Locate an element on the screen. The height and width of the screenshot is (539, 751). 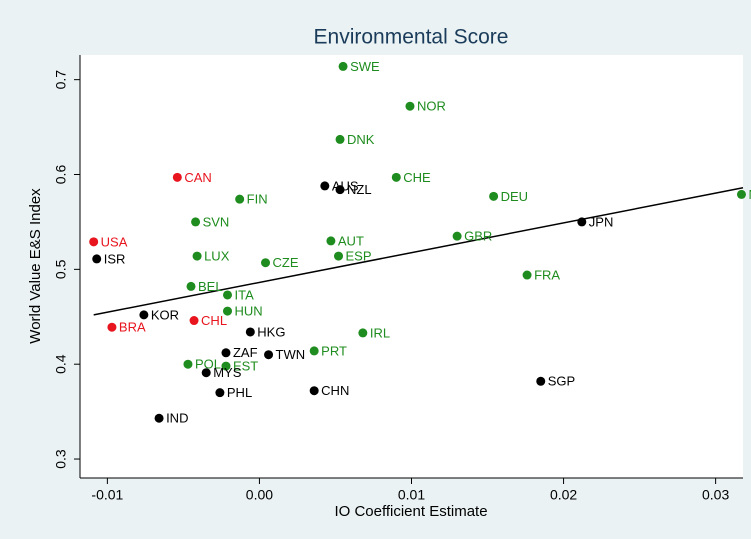
point-label: CHL is located at coordinates (214, 320).